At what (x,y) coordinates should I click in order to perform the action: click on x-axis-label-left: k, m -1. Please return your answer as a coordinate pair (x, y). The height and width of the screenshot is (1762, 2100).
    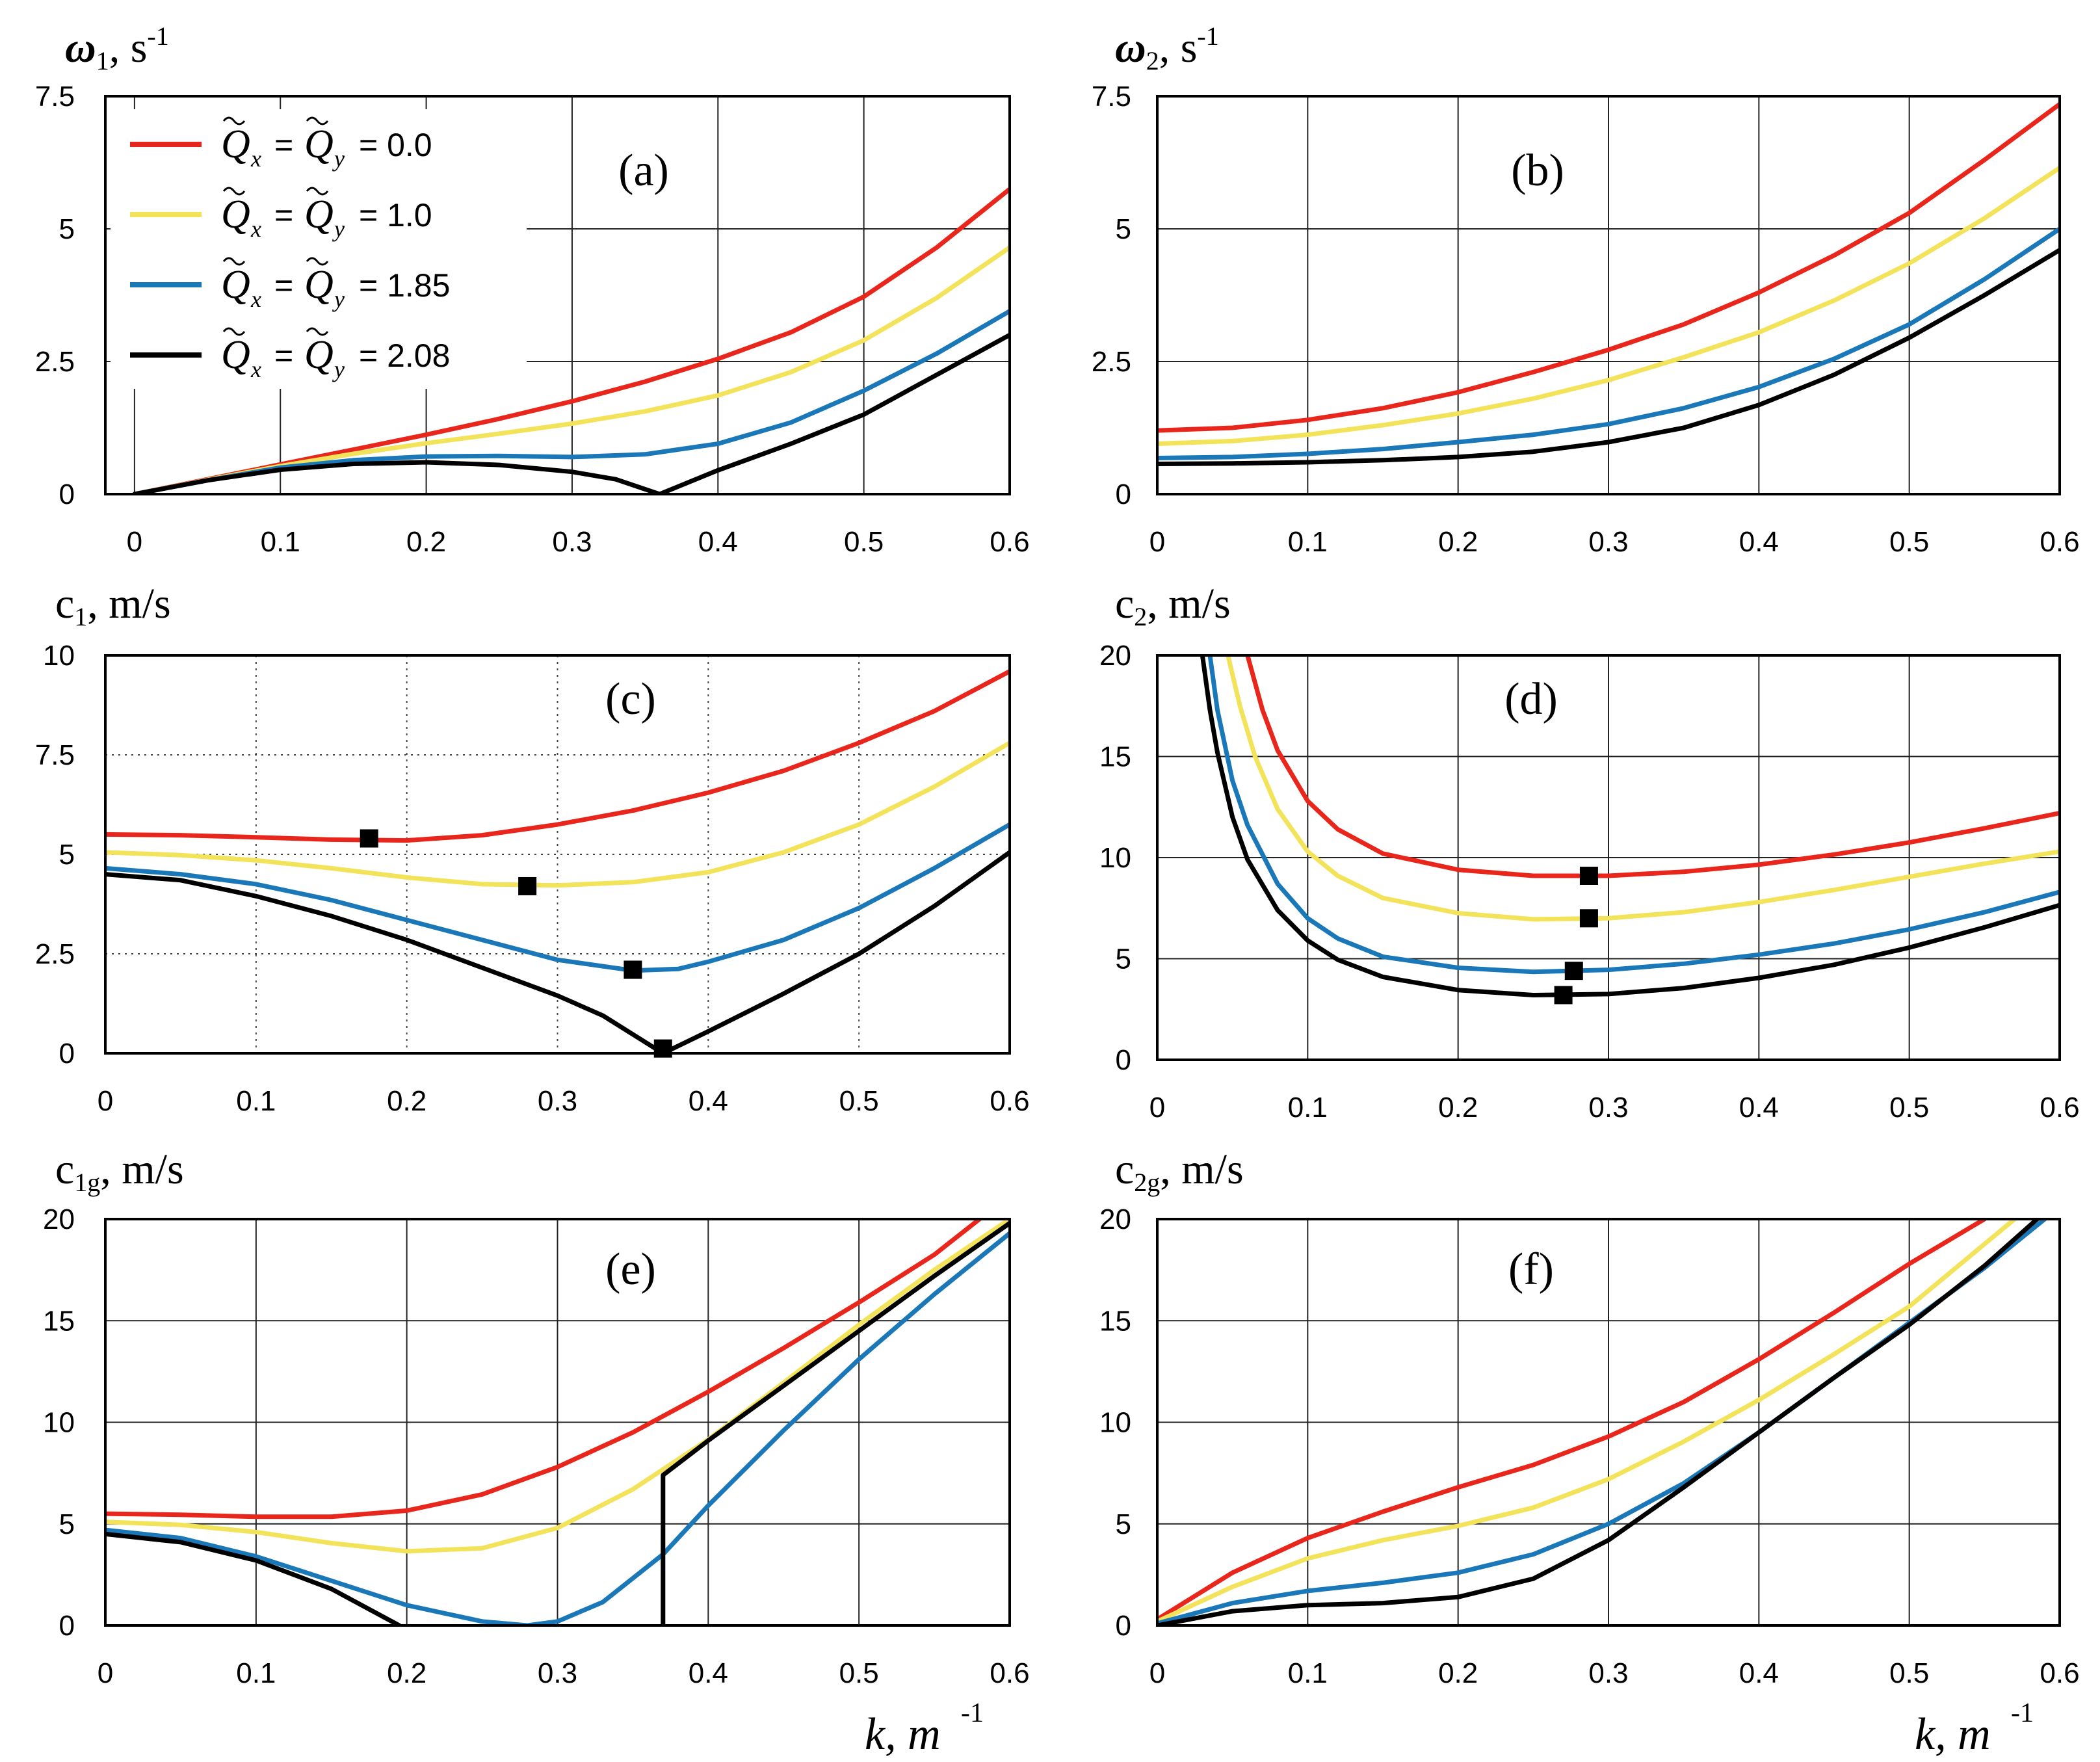
    Looking at the image, I should click on (924, 1728).